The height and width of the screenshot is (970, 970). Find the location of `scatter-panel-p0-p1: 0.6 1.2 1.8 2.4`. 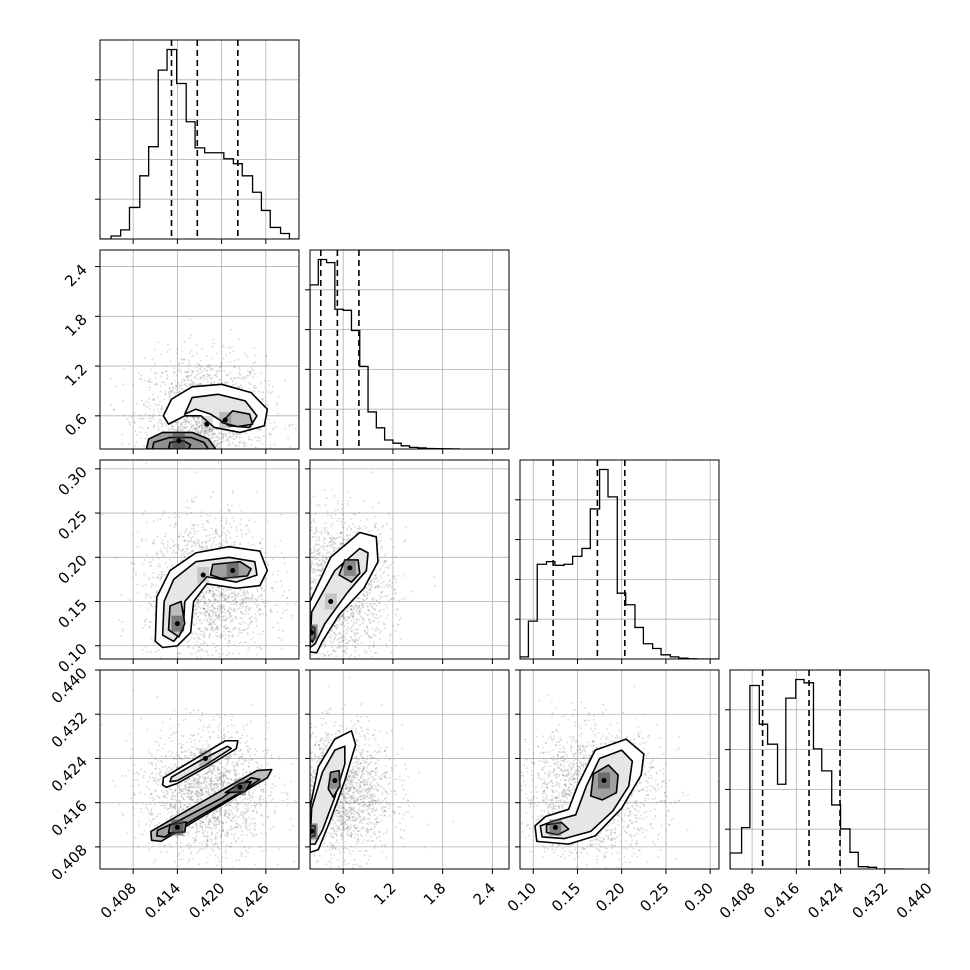

scatter-panel-p0-p1: 0.6 1.2 1.8 2.4 is located at coordinates (180, 351).